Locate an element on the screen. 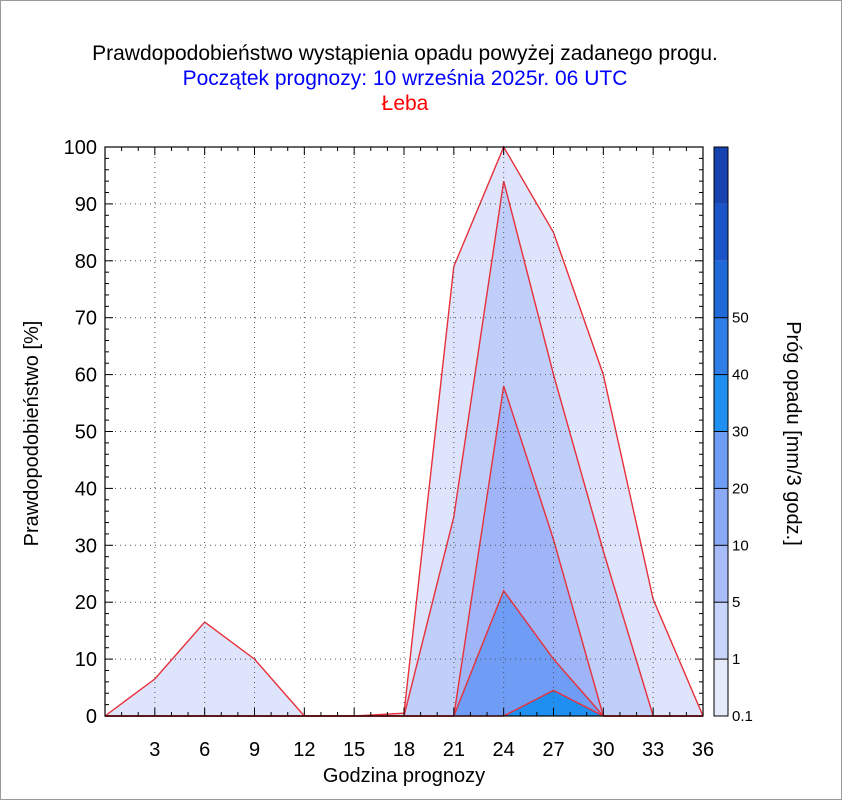 The image size is (842, 800). location-label: Łeba is located at coordinates (405, 103).